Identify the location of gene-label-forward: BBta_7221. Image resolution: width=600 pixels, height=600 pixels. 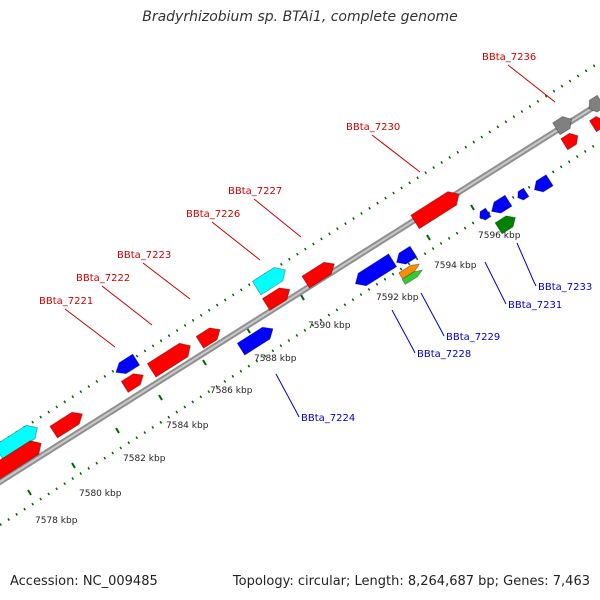
(66, 301).